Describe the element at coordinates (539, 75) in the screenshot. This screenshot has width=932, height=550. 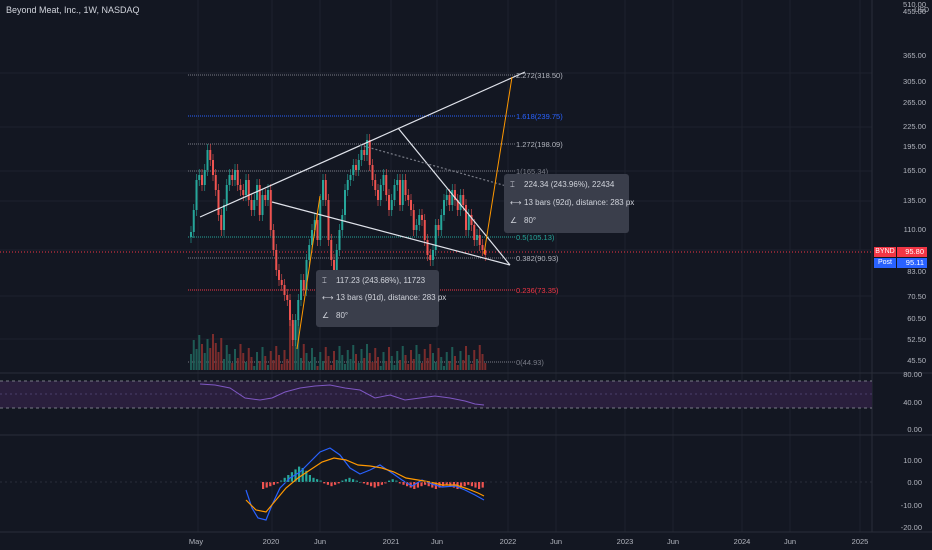
I see `fib-label: 2.272(318.50)` at that location.